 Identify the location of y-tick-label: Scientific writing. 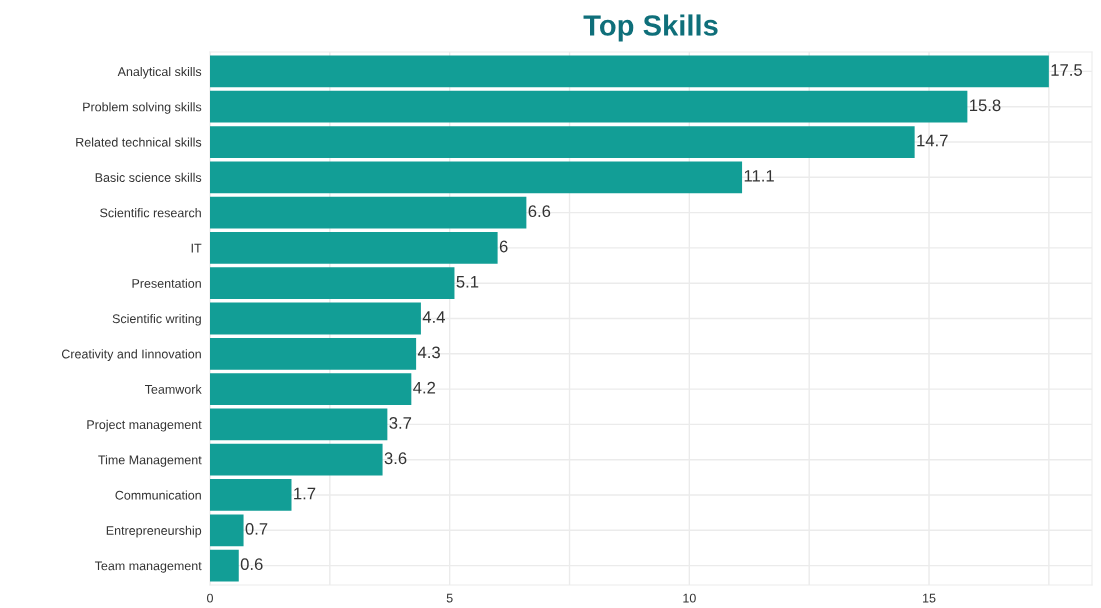
(156, 319).